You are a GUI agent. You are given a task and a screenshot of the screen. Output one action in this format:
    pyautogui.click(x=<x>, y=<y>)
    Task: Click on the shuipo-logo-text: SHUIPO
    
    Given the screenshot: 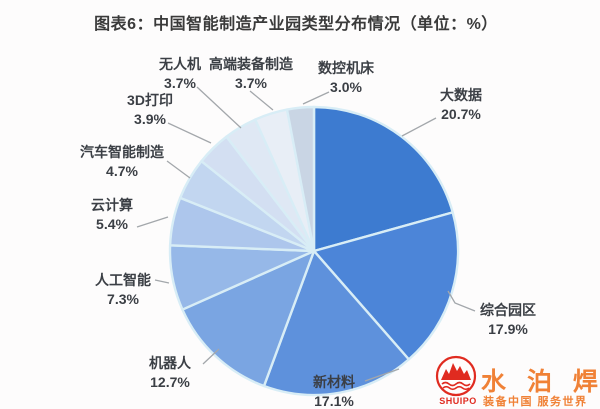 What is the action you would take?
    pyautogui.click(x=458, y=401)
    